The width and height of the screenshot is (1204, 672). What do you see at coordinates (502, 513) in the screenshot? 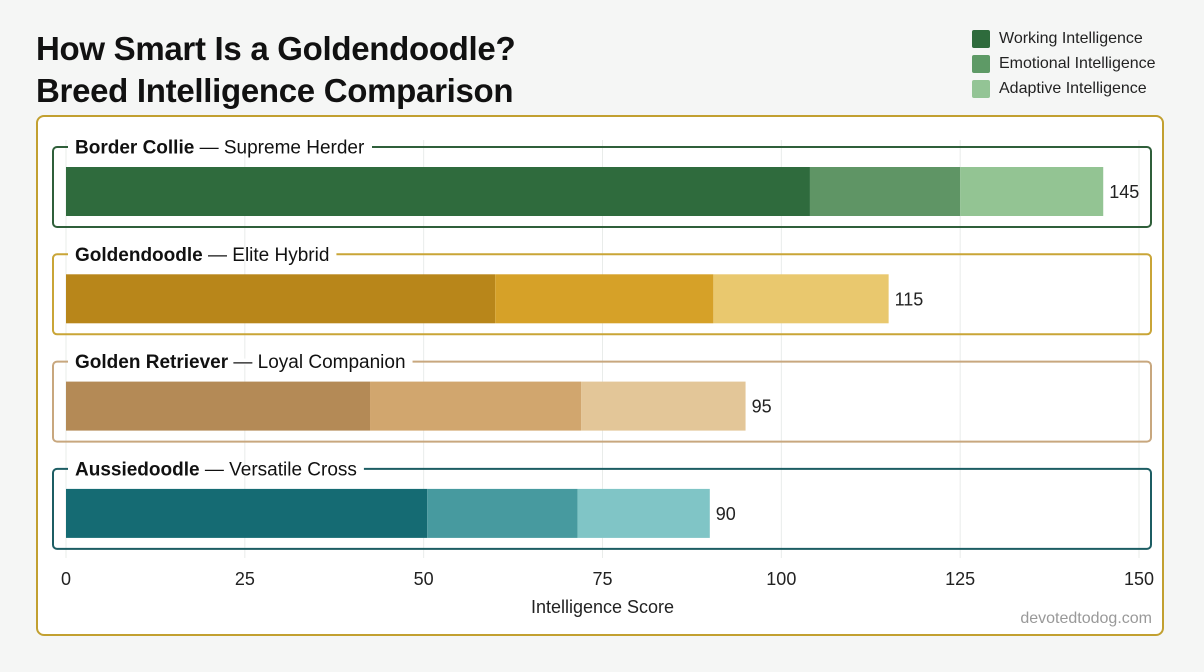
I see `bar-aussiedoodle-emotional` at bounding box center [502, 513].